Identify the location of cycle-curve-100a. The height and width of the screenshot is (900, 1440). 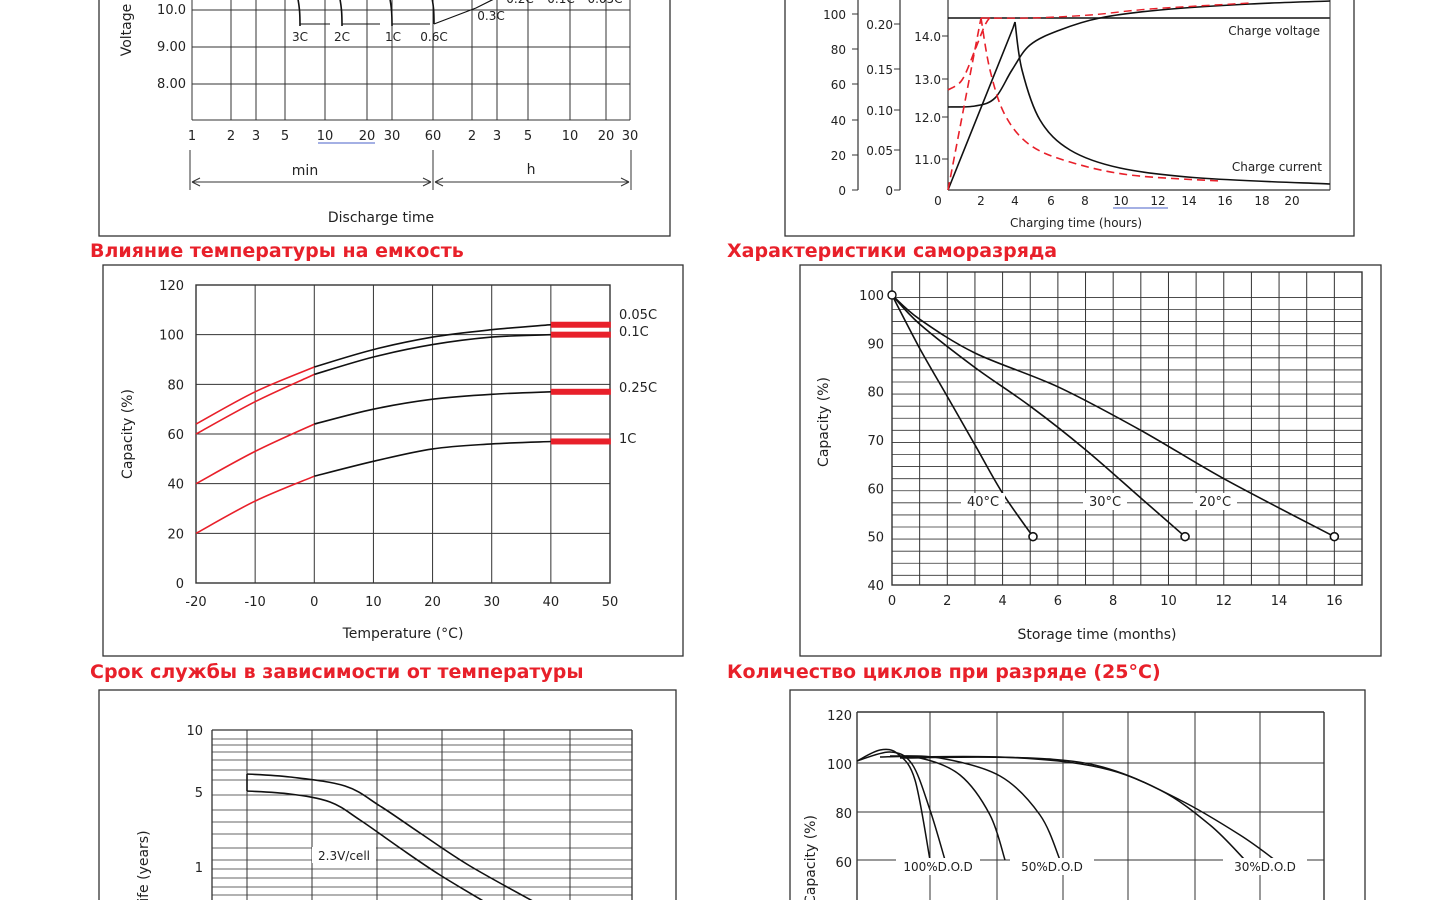
(893, 804).